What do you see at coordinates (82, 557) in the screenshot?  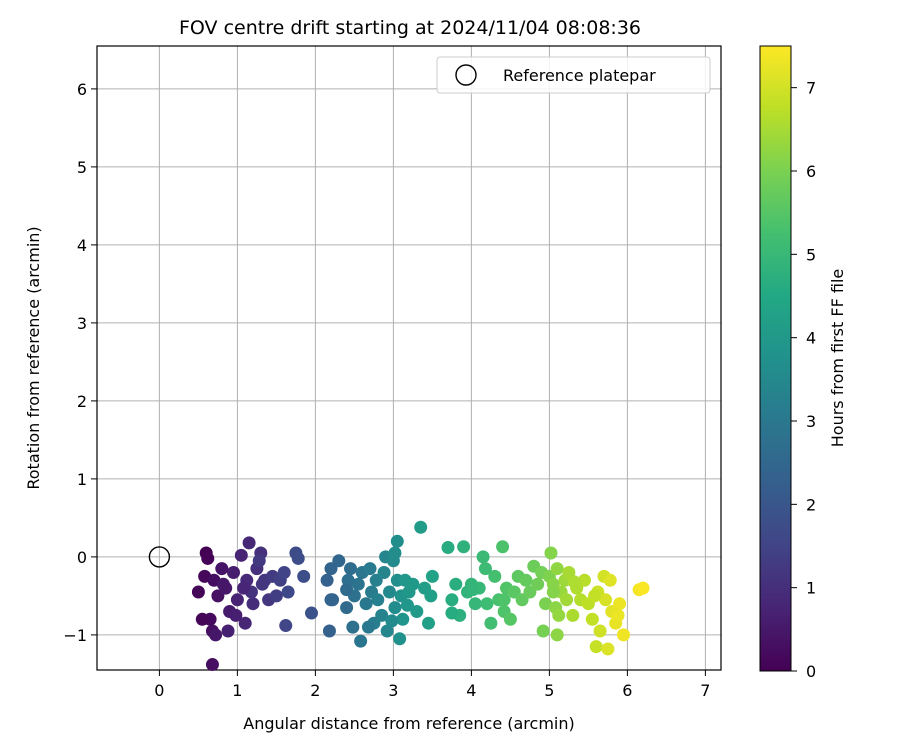 I see `y-tick-label: 0` at bounding box center [82, 557].